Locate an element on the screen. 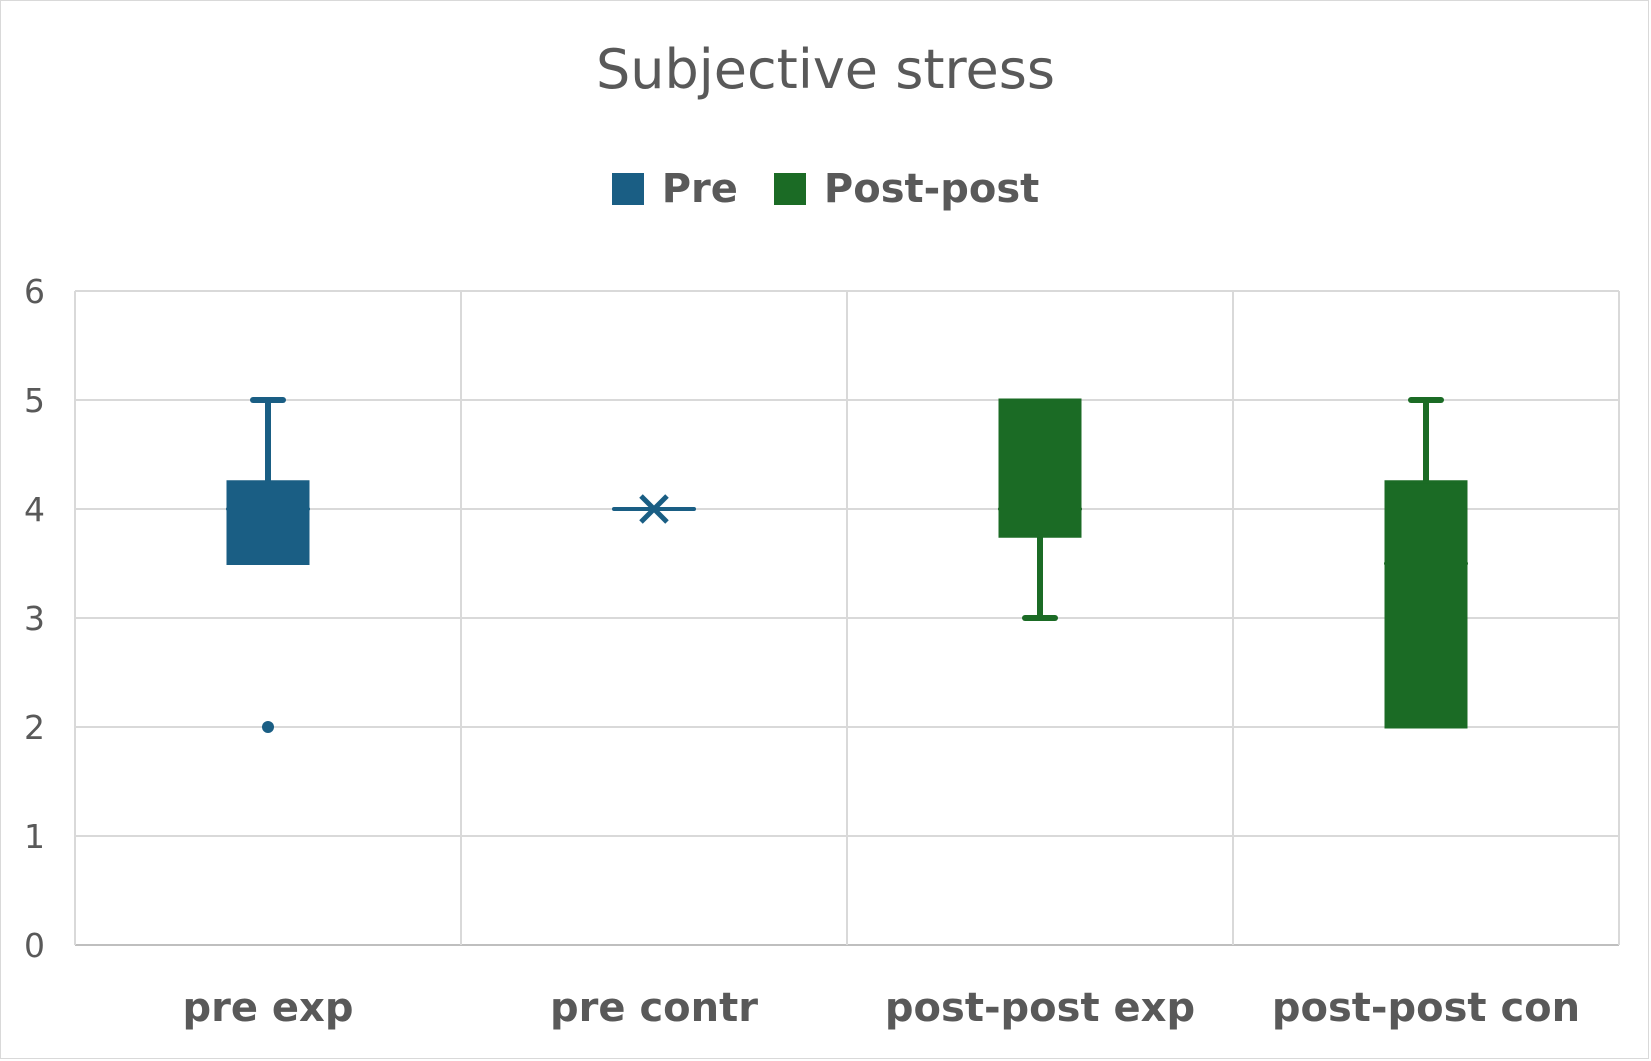  category-label-1: pre contr is located at coordinates (654, 1008).